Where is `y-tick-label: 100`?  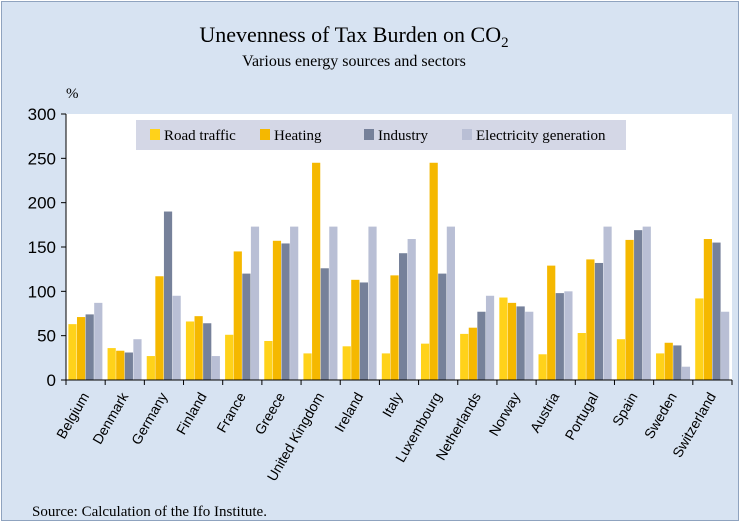 y-tick-label: 100 is located at coordinates (42, 291).